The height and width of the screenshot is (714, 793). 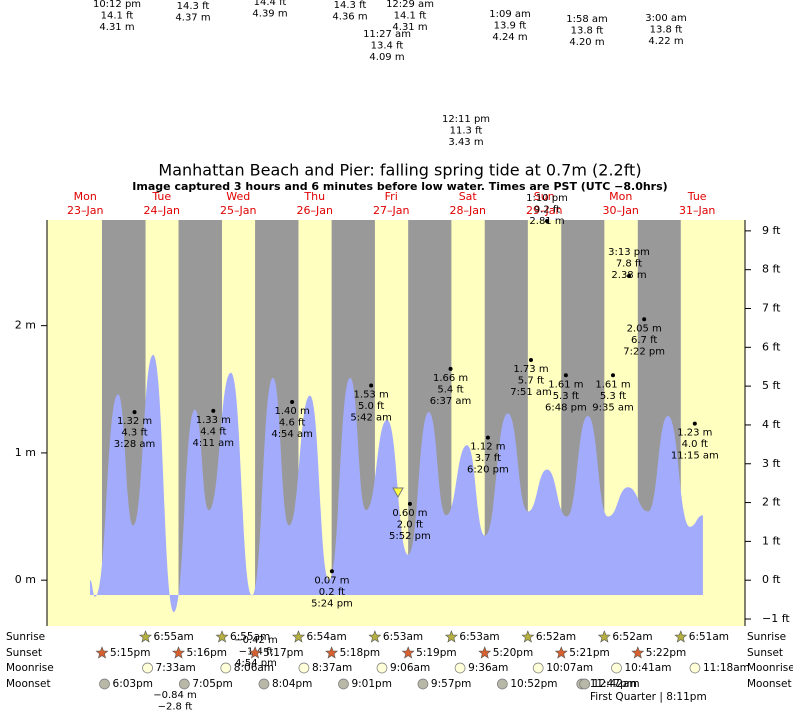 I want to click on tide-height-ft: 5.0 ft, so click(x=371, y=406).